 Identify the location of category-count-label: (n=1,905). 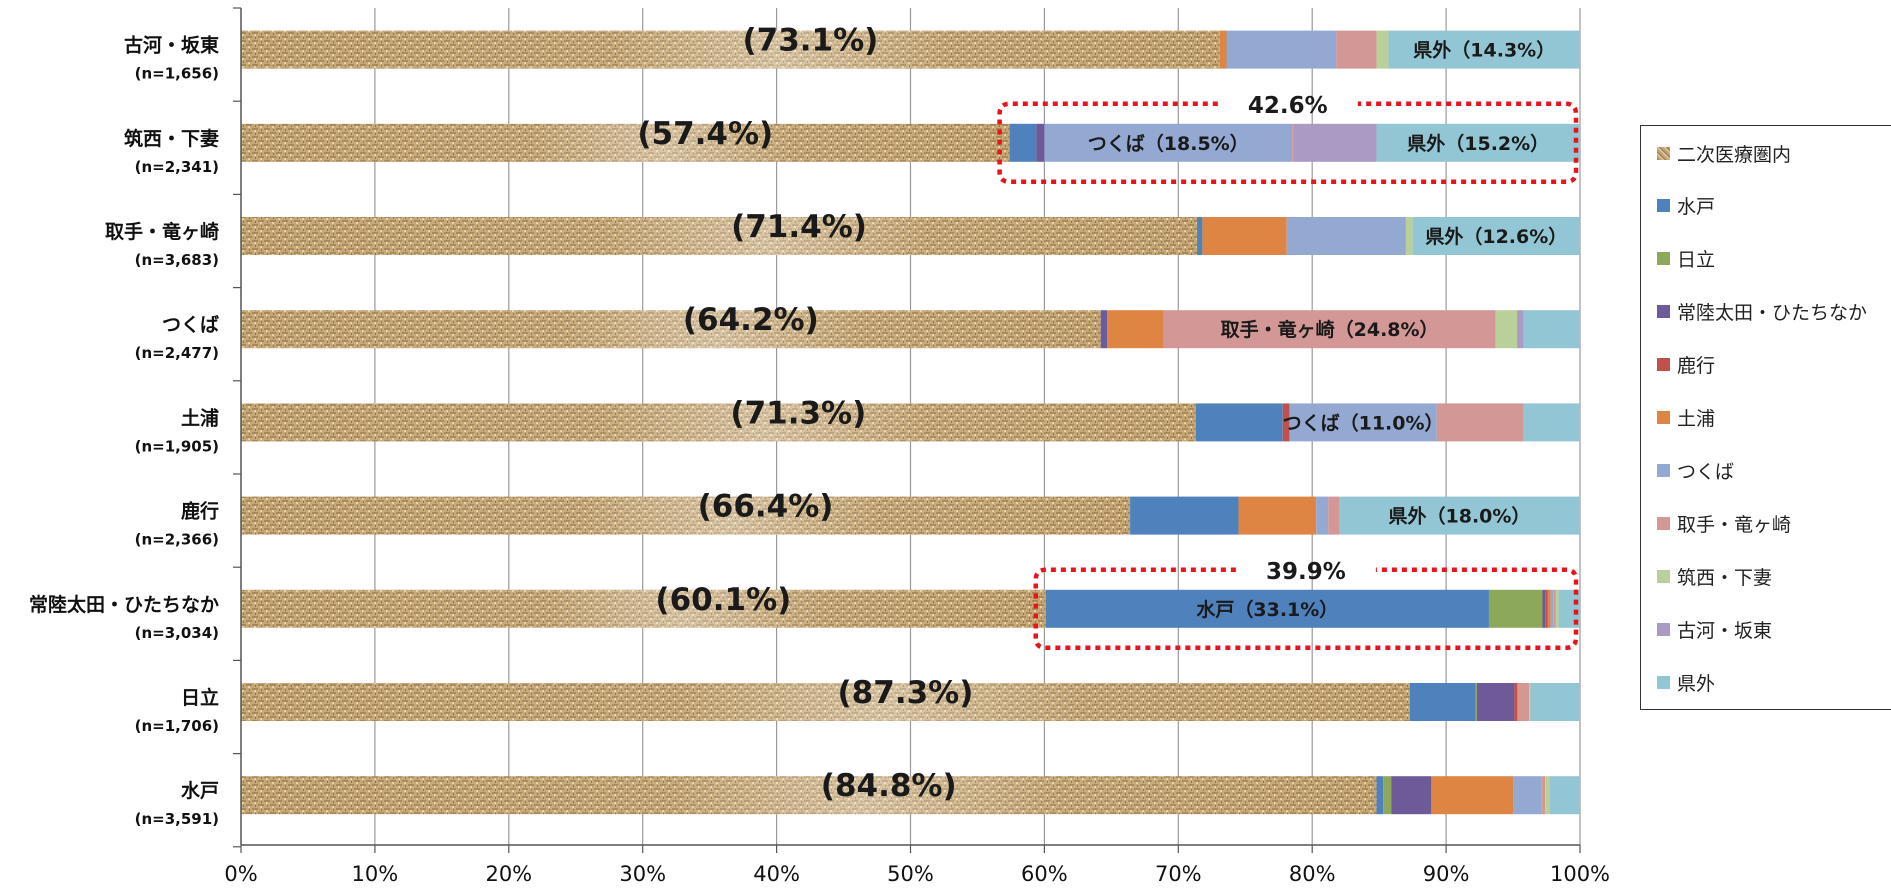
(177, 446).